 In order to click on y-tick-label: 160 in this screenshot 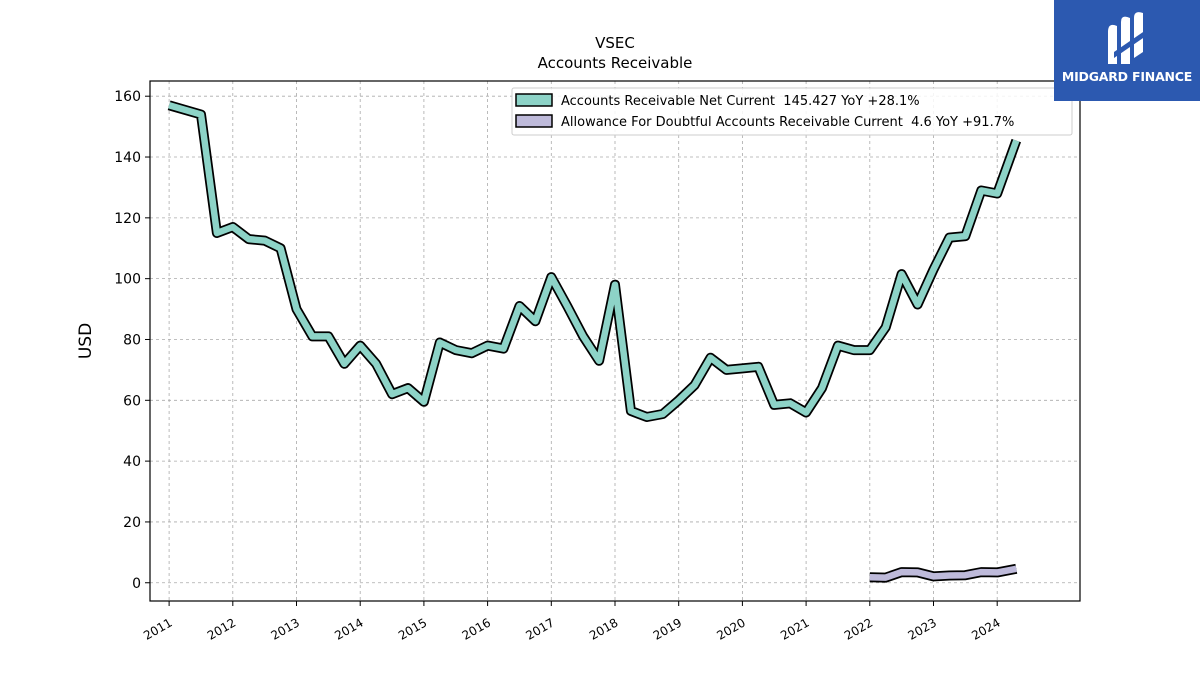, I will do `click(127, 97)`.